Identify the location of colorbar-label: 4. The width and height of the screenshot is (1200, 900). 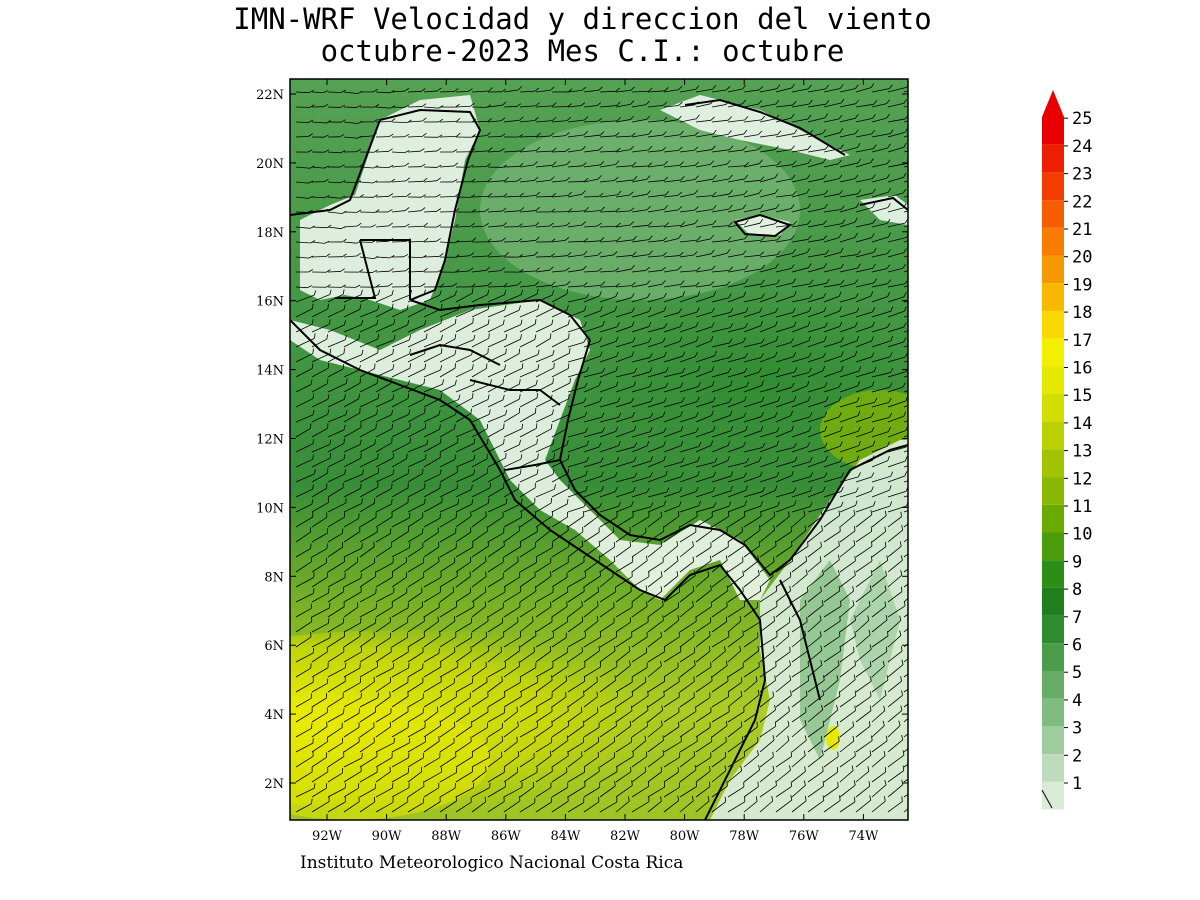
(1077, 701).